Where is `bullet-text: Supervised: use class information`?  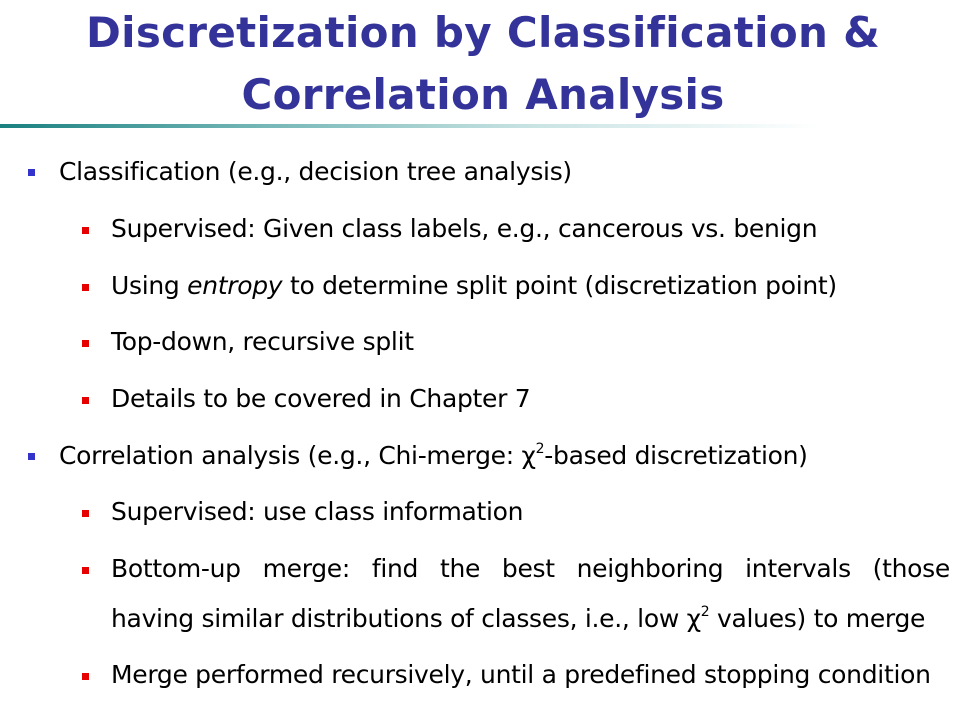 bullet-text: Supervised: use class information is located at coordinates (317, 511).